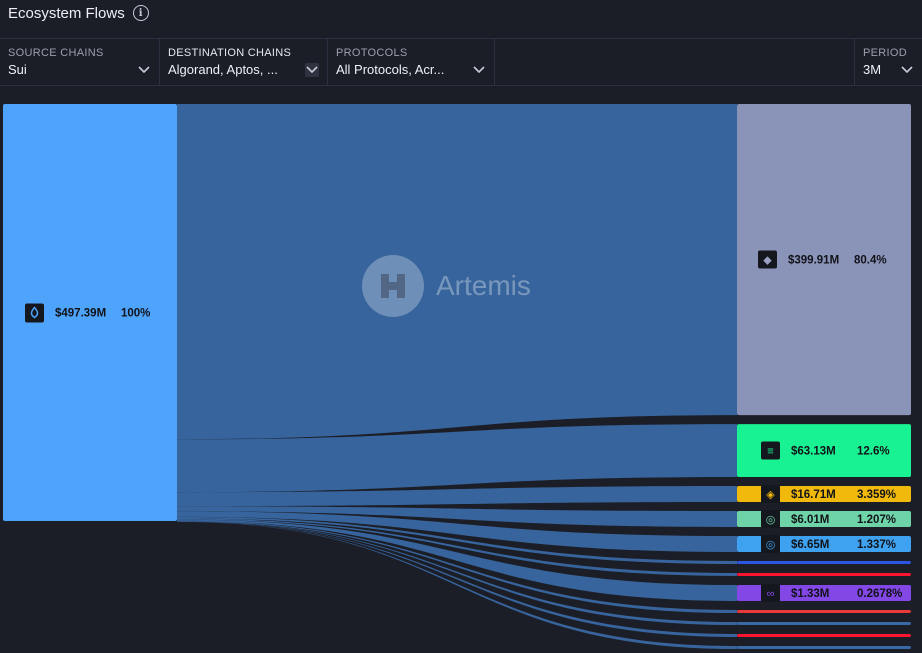 This screenshot has width=922, height=653. Describe the element at coordinates (876, 545) in the screenshot. I see `target-pct-label: 1.337%` at that location.